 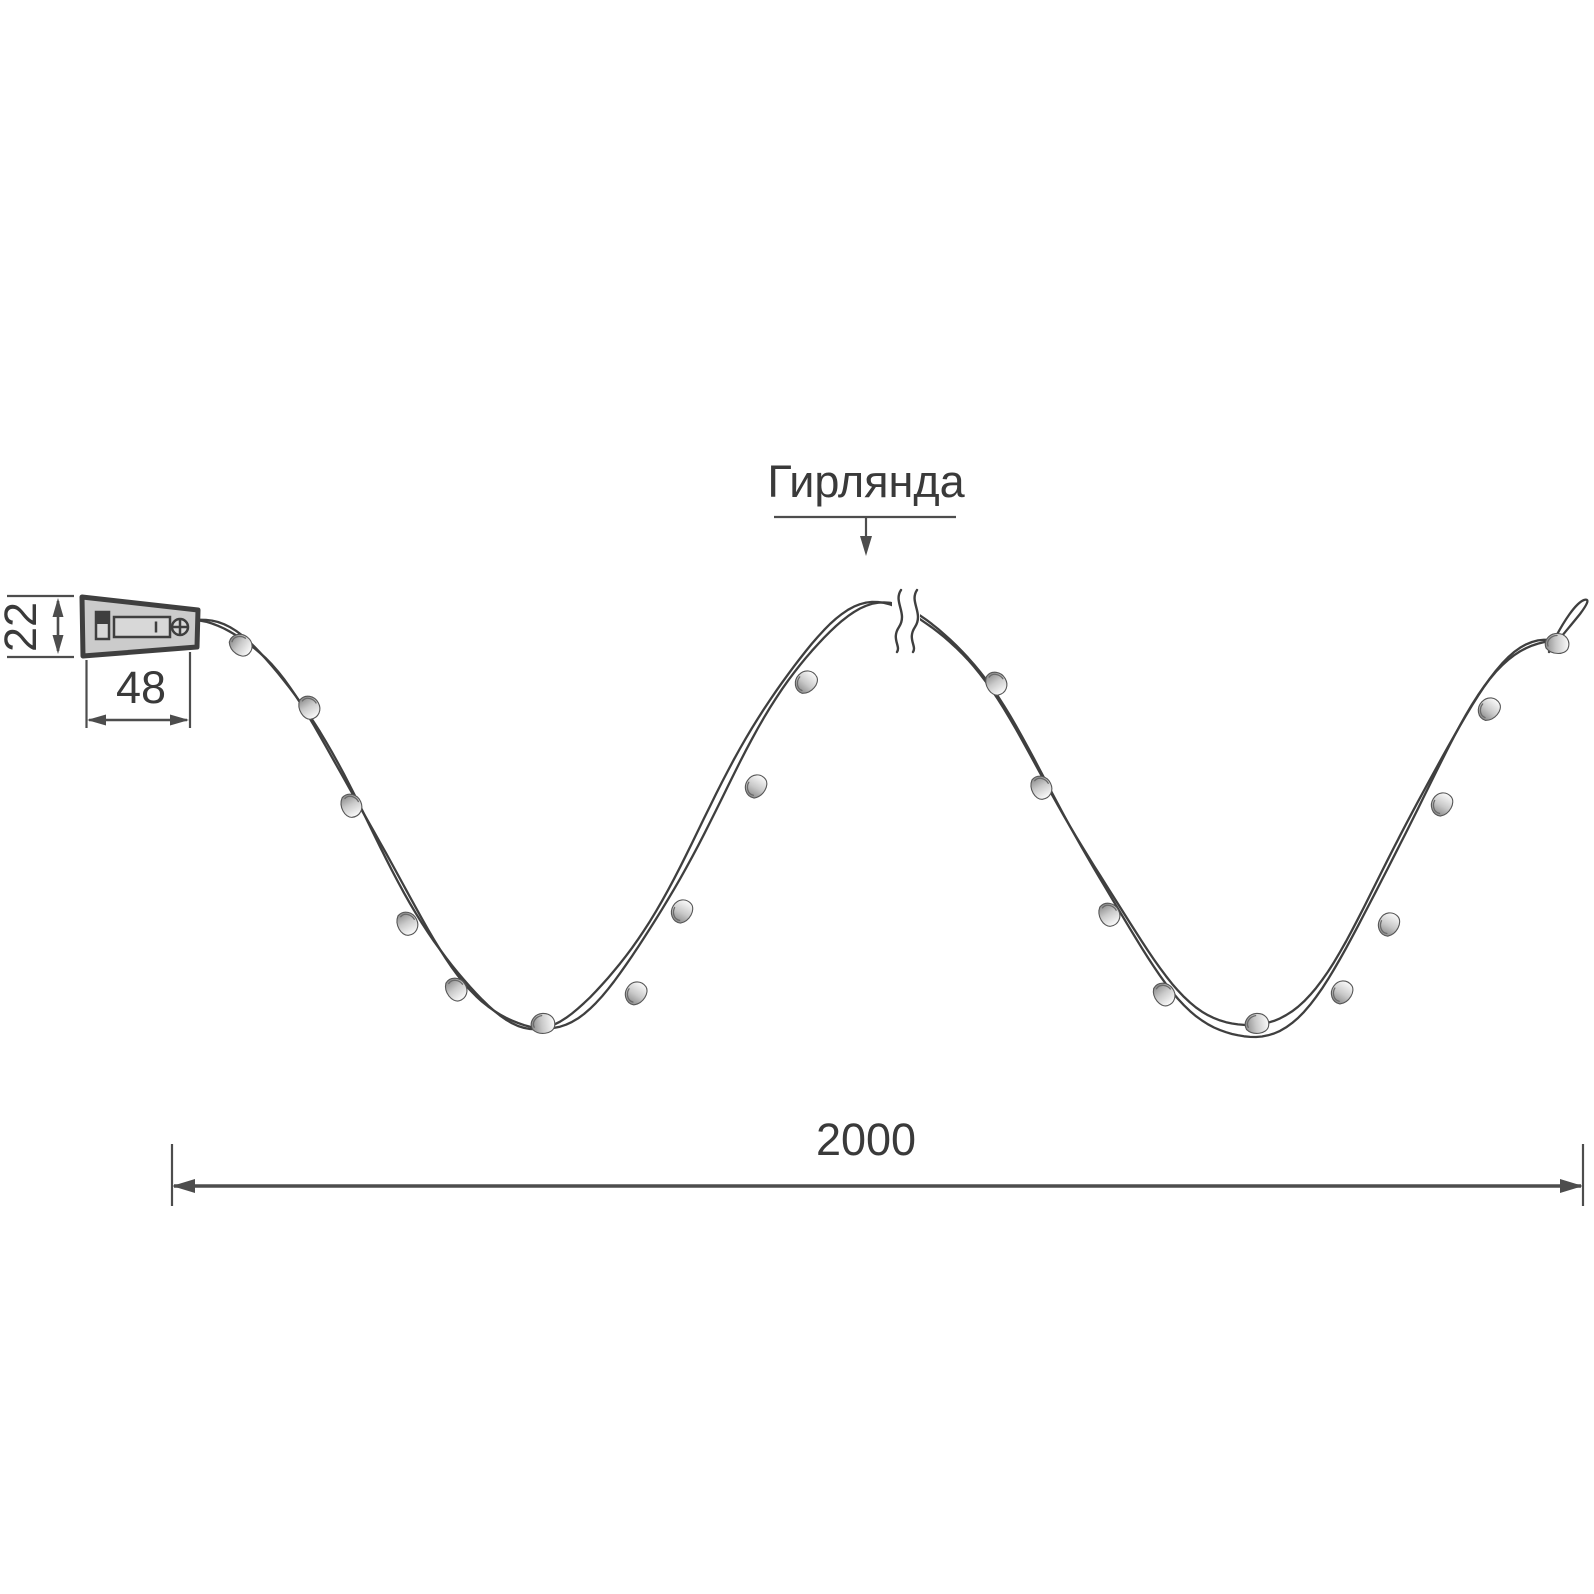 I want to click on height-value: 22, so click(x=23, y=627).